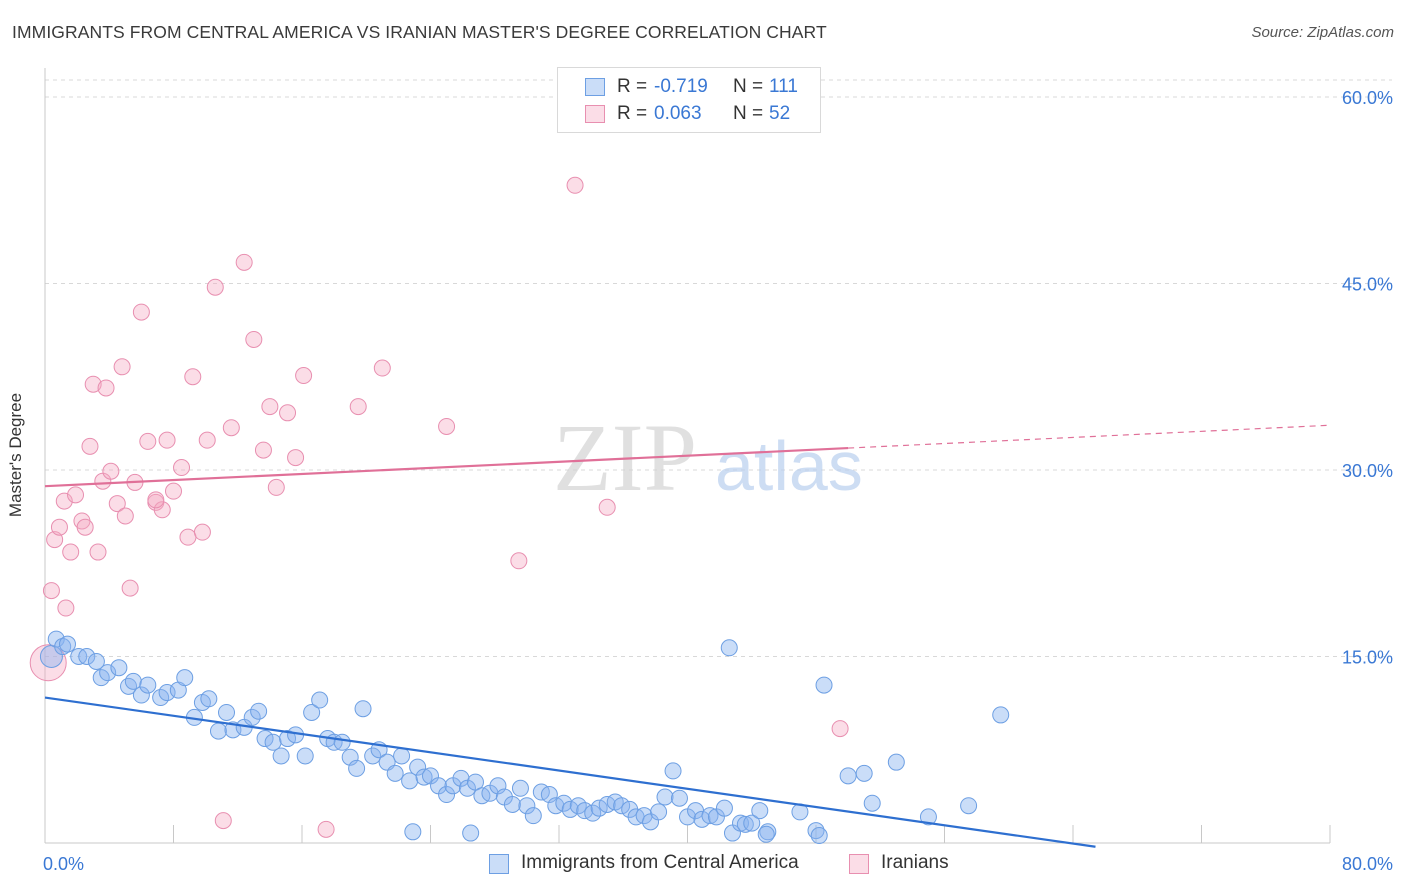 Image resolution: width=1406 pixels, height=892 pixels. What do you see at coordinates (446, 467) in the screenshot?
I see `trend-line-iranians` at bounding box center [446, 467].